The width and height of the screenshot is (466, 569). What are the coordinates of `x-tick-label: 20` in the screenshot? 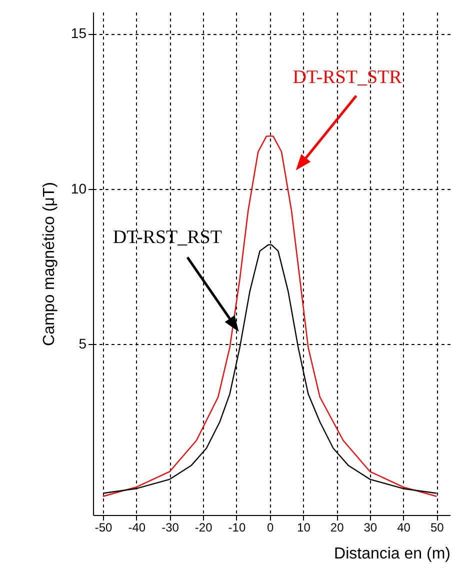 It's located at (337, 527).